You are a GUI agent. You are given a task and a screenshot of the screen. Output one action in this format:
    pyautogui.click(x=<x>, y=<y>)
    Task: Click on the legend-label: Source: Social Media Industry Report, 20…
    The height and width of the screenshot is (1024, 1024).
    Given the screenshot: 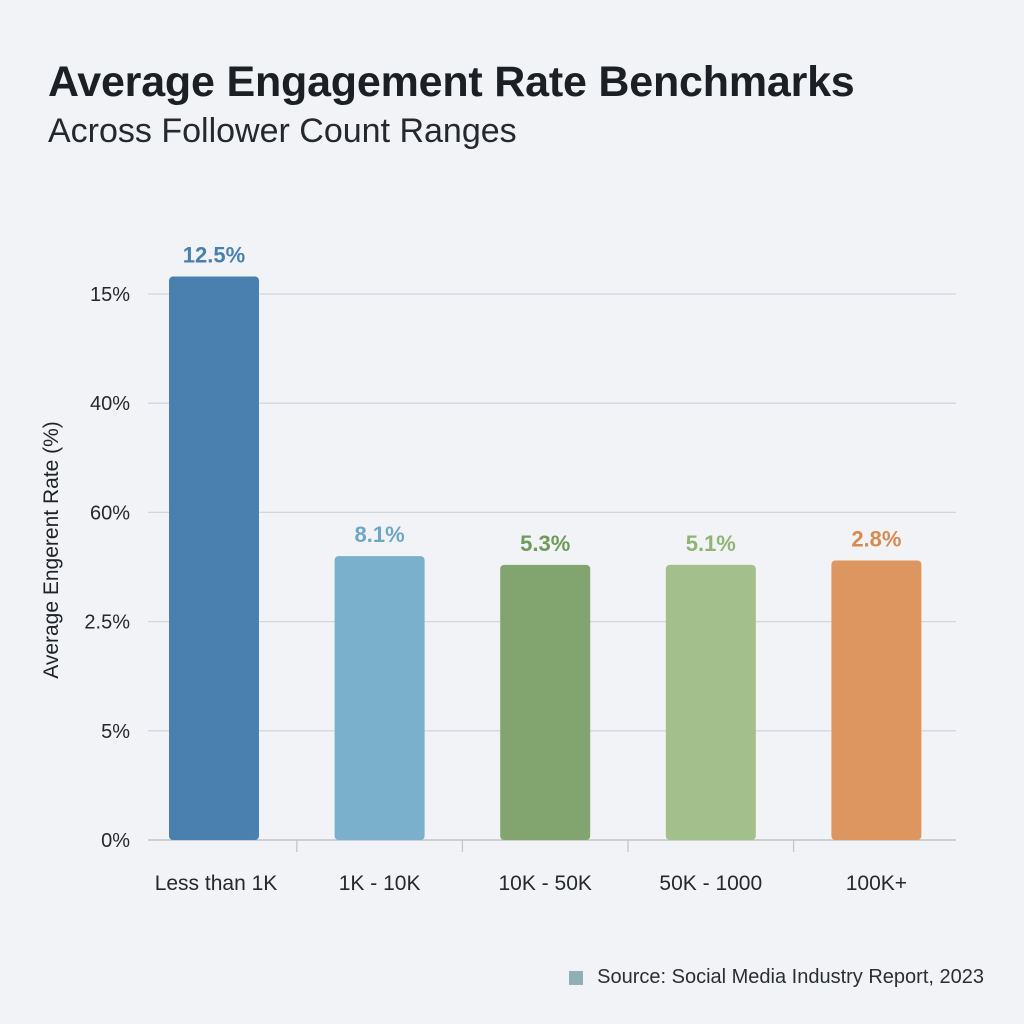 What is the action you would take?
    pyautogui.click(x=790, y=977)
    